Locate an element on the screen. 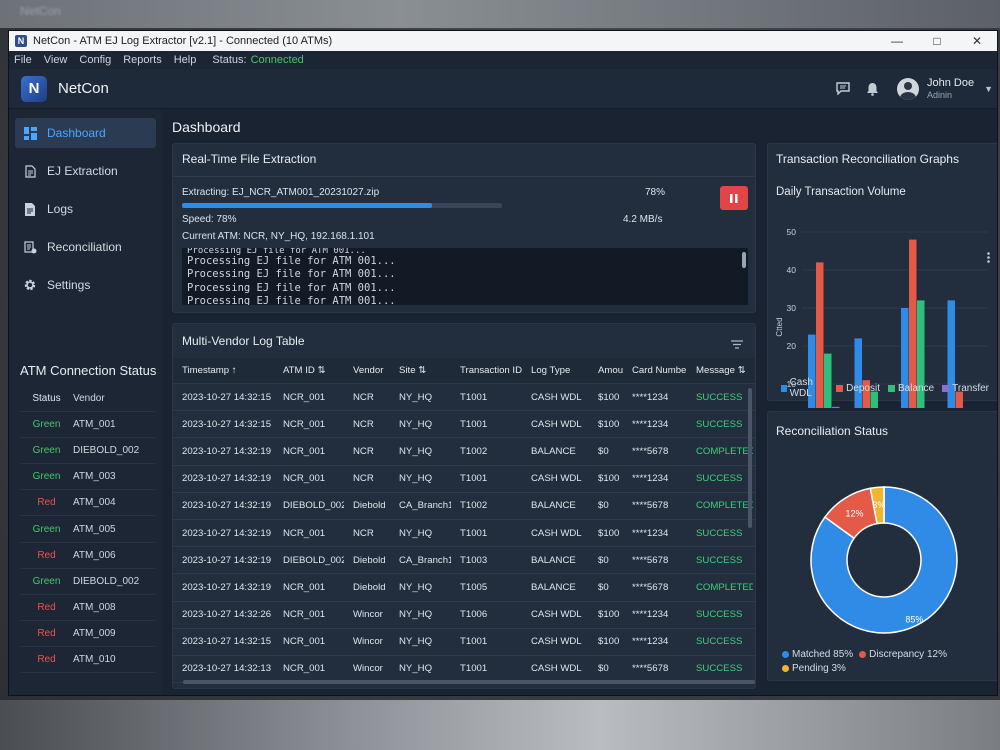  table-cell: $100 is located at coordinates (609, 424).